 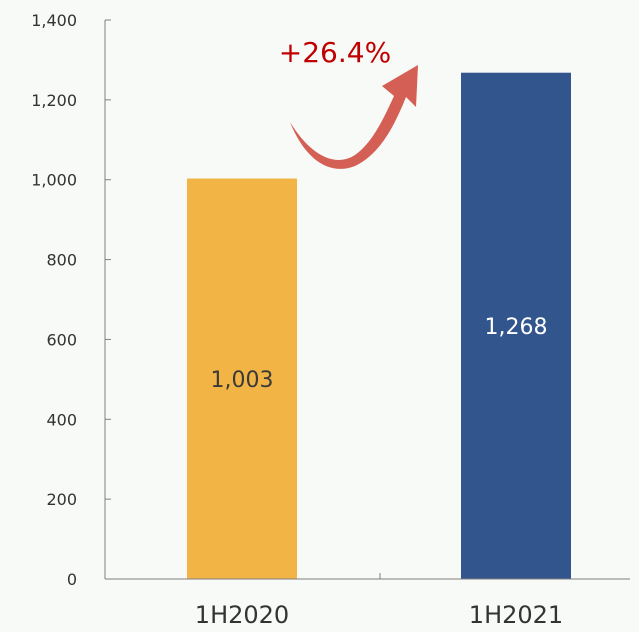 What do you see at coordinates (71, 300) in the screenshot?
I see `y-axis: 0 200 400 600 800 1,000 1,200 1,400` at bounding box center [71, 300].